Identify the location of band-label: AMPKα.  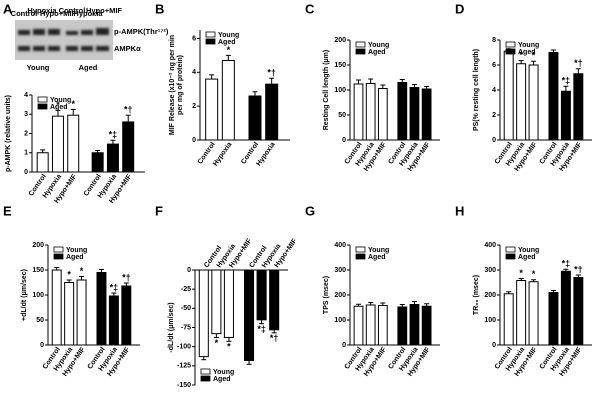
(127, 48).